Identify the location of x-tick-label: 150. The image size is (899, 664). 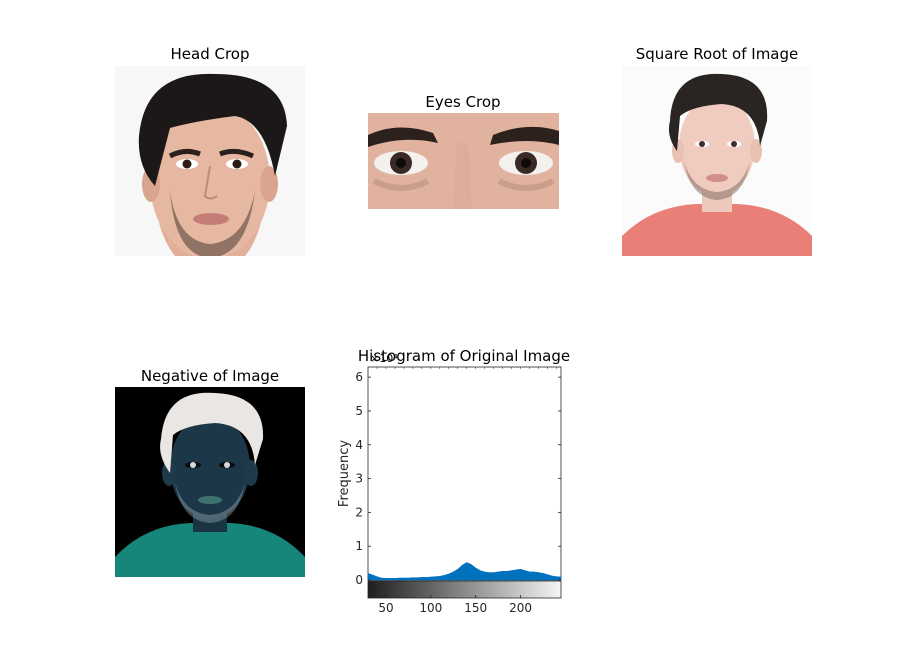
(475, 608).